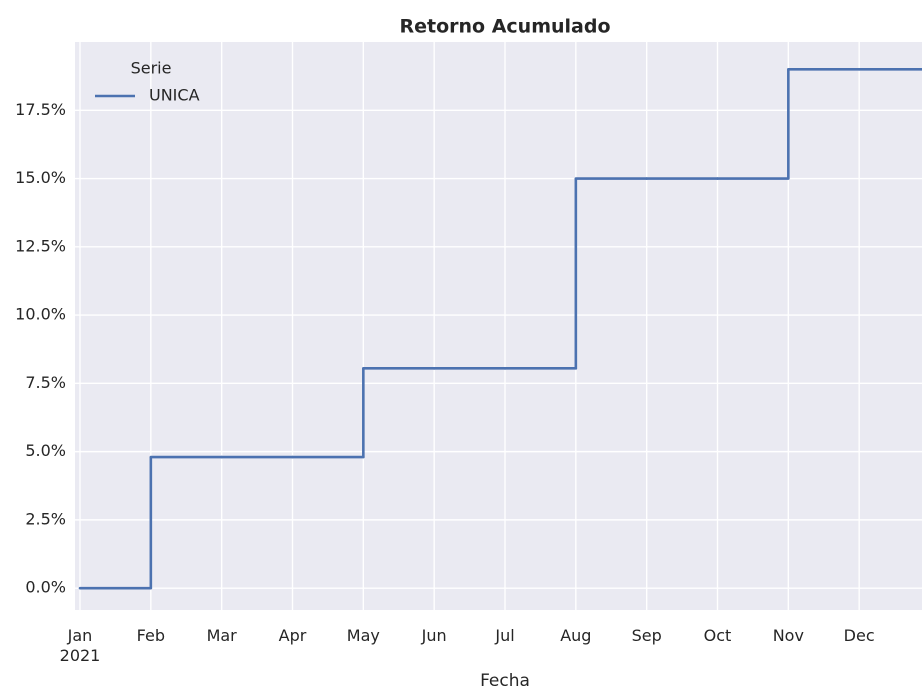 Image resolution: width=922 pixels, height=692 pixels. Describe the element at coordinates (40, 109) in the screenshot. I see `y-tick-label: 17.5%` at that location.